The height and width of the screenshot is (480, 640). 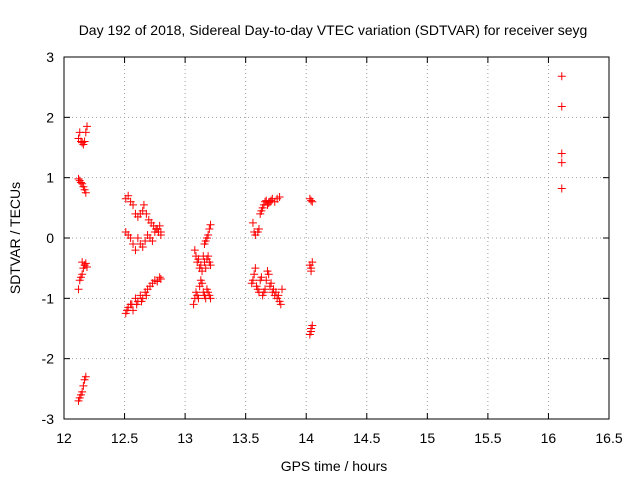 I want to click on x-axis-label: GPS time / hours, so click(x=334, y=466).